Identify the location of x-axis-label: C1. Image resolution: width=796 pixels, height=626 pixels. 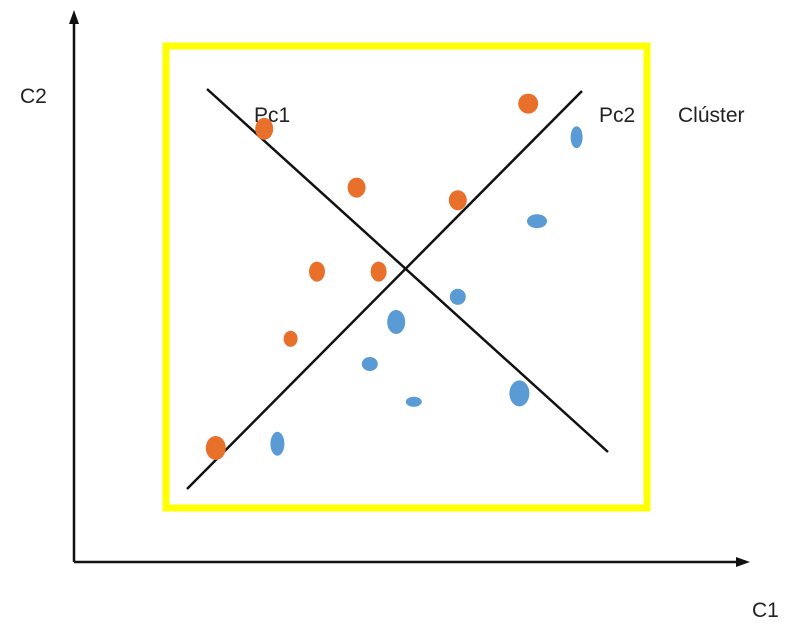
(765, 610).